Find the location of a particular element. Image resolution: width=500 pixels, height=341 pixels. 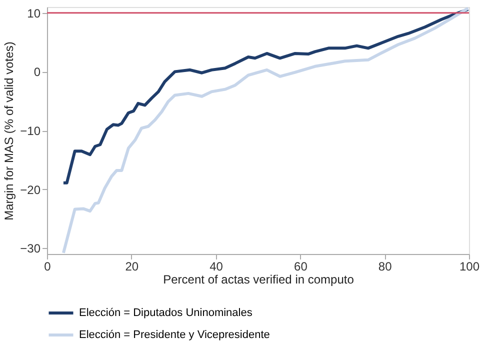

x-tick-label: 40 is located at coordinates (217, 267).